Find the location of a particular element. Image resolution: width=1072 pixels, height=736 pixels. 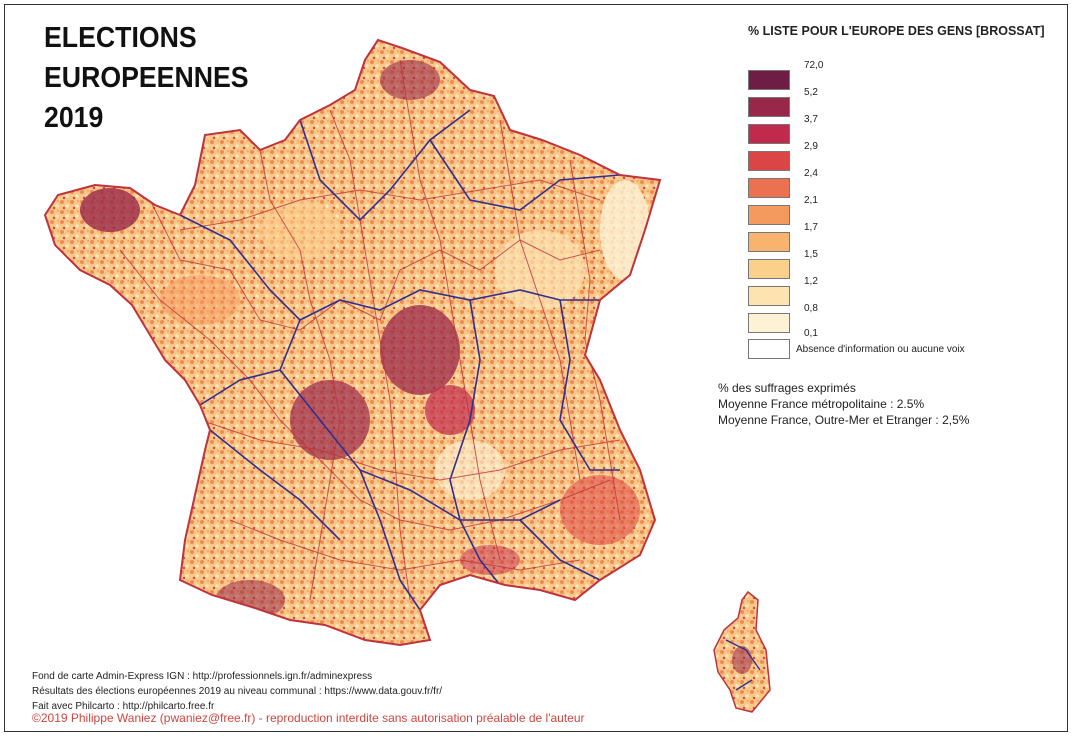

legend-break-6: 2,1 is located at coordinates (811, 200).